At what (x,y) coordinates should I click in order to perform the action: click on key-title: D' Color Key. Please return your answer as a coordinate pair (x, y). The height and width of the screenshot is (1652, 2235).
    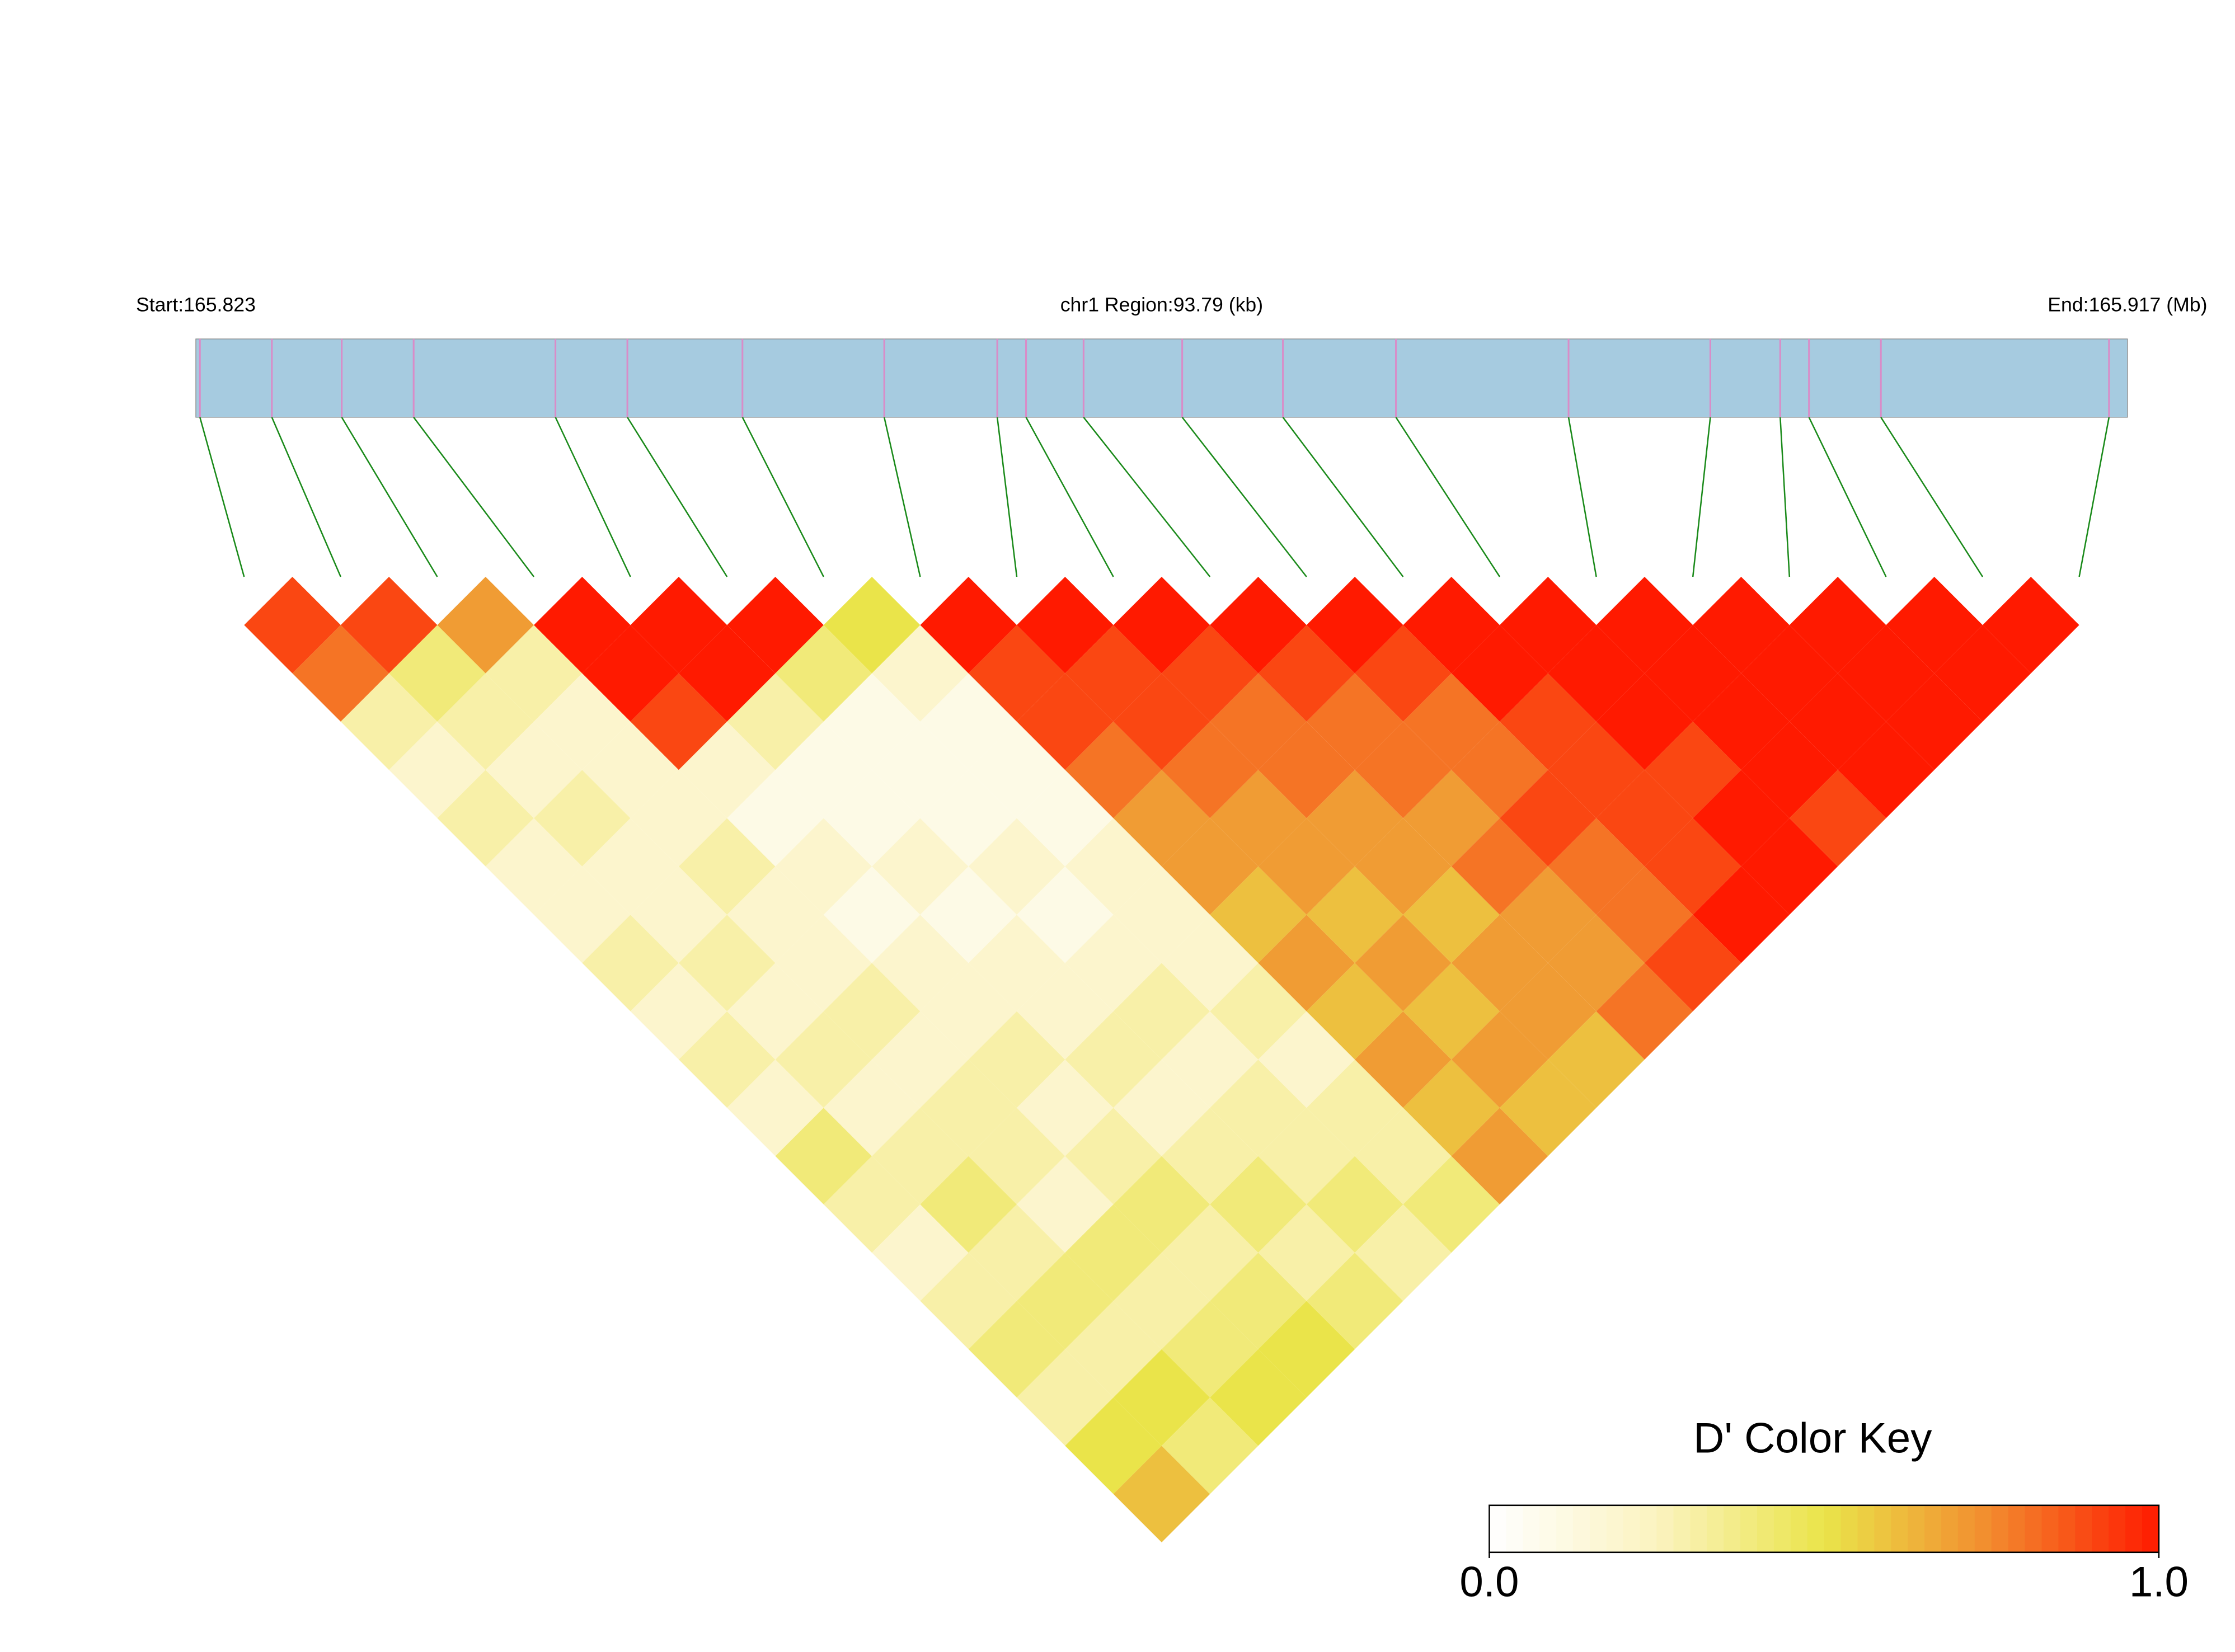
    Looking at the image, I should click on (1812, 1438).